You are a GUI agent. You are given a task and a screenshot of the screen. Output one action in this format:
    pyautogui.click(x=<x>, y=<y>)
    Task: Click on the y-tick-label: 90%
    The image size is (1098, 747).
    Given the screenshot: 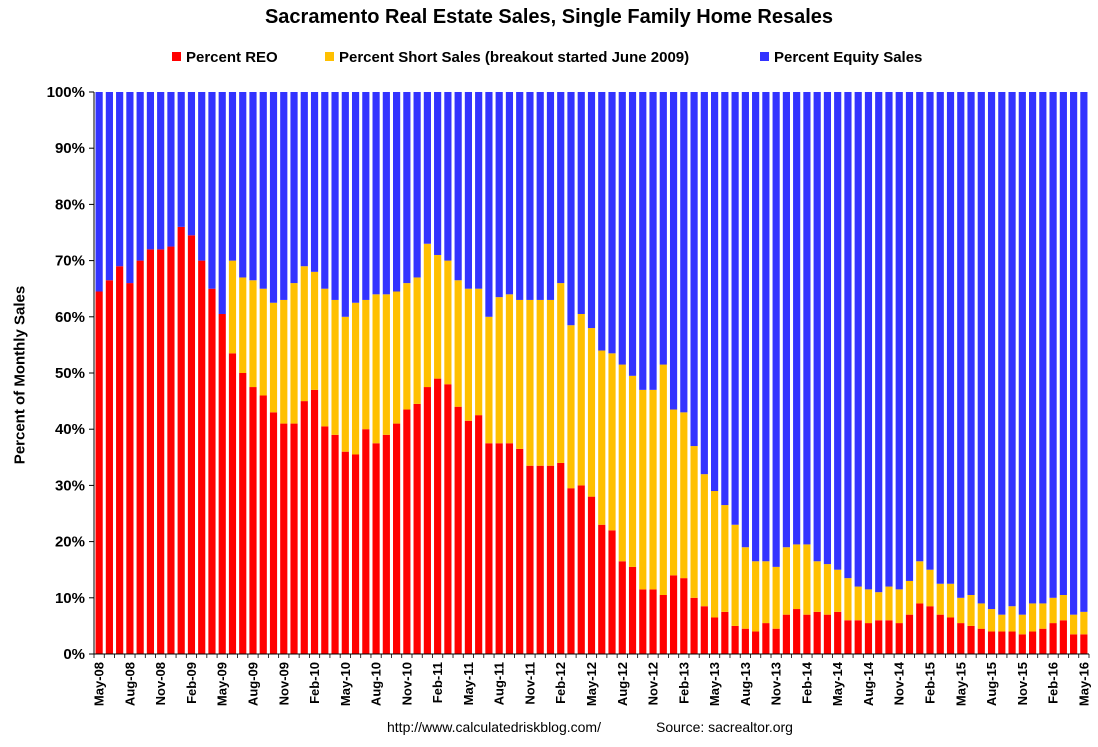 What is the action you would take?
    pyautogui.click(x=70, y=148)
    